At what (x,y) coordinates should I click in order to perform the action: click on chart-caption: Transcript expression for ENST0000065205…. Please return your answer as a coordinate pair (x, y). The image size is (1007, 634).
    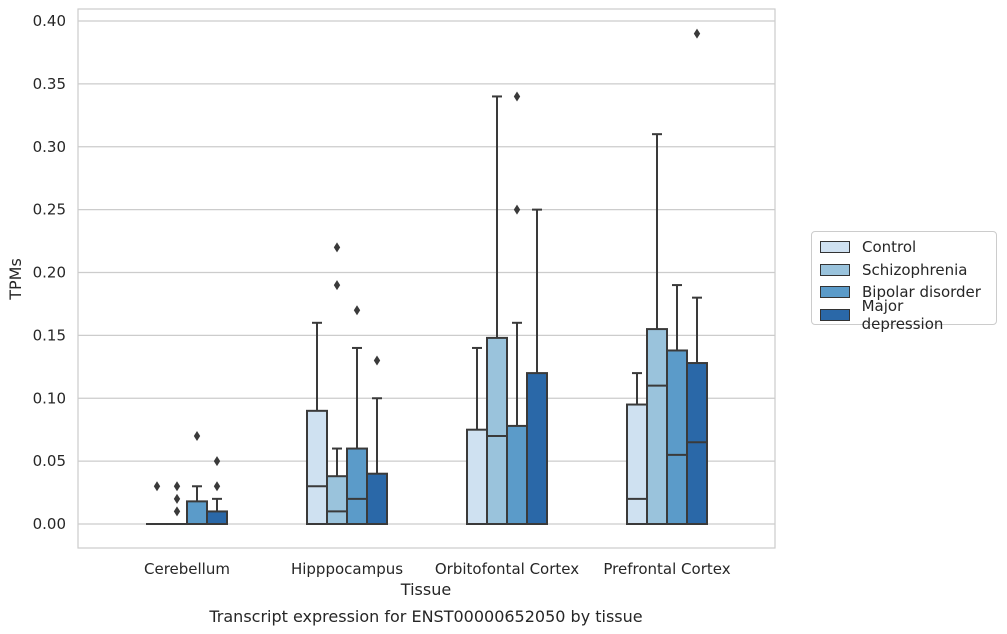
    Looking at the image, I should click on (425, 616).